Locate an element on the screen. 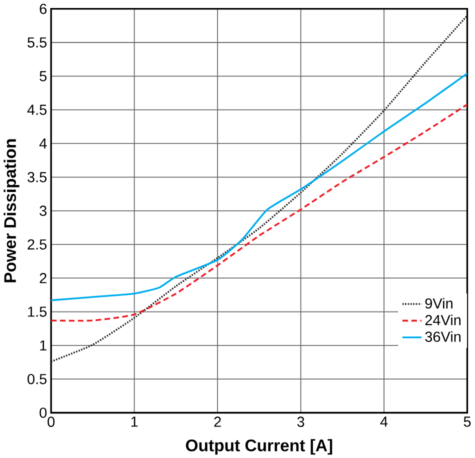  y-tick-label: 4.5 is located at coordinates (37, 109).